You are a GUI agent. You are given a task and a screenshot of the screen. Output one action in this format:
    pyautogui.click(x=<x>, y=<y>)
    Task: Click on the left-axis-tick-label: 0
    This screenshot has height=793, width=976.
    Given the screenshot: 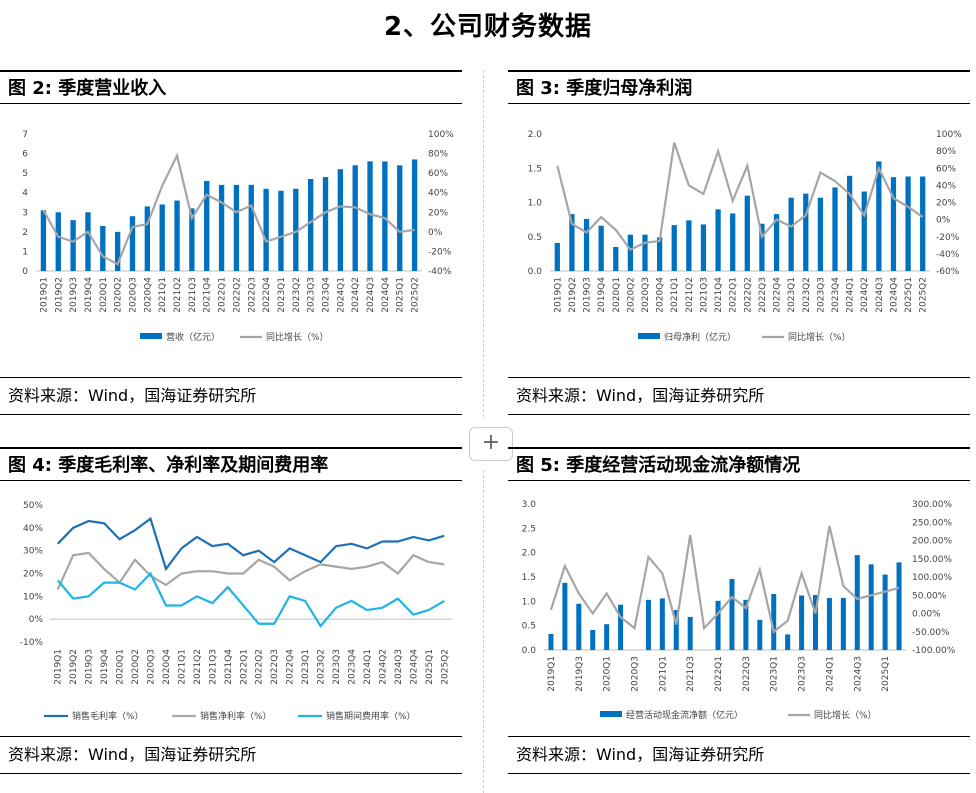 What is the action you would take?
    pyautogui.click(x=25, y=272)
    